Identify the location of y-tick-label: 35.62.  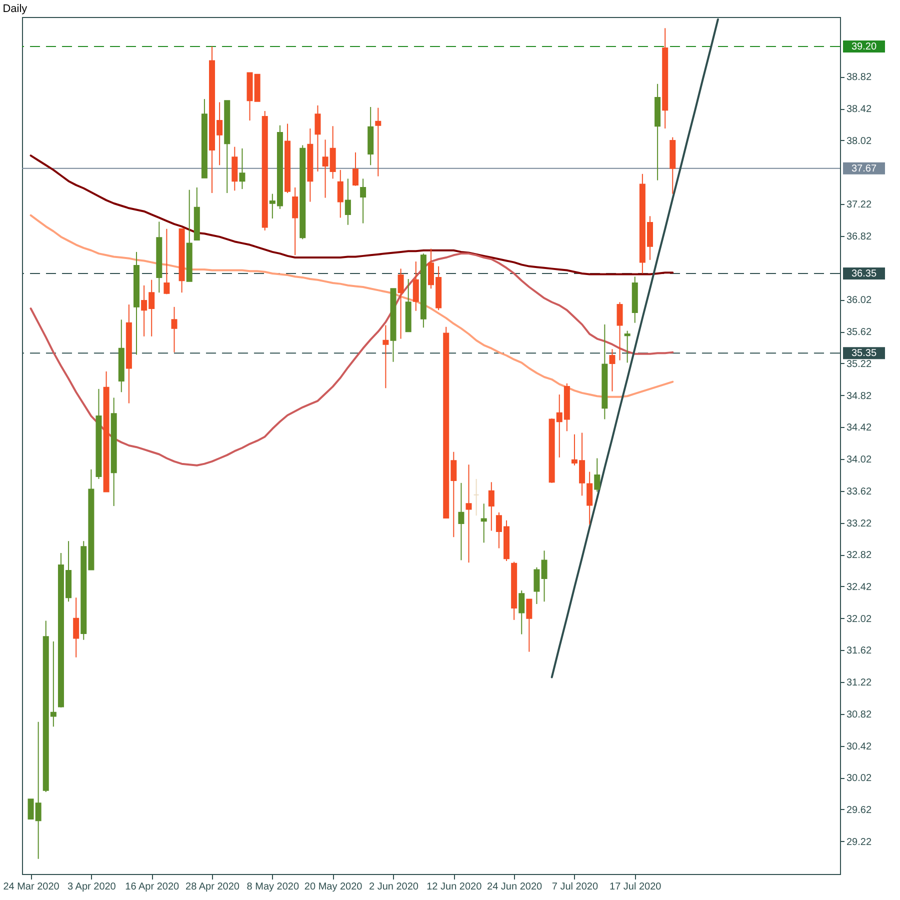
(859, 332).